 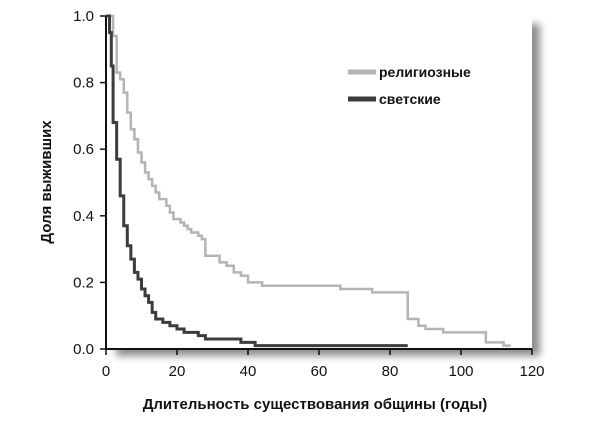 I want to click on legend-label-secular: светские, so click(x=410, y=99).